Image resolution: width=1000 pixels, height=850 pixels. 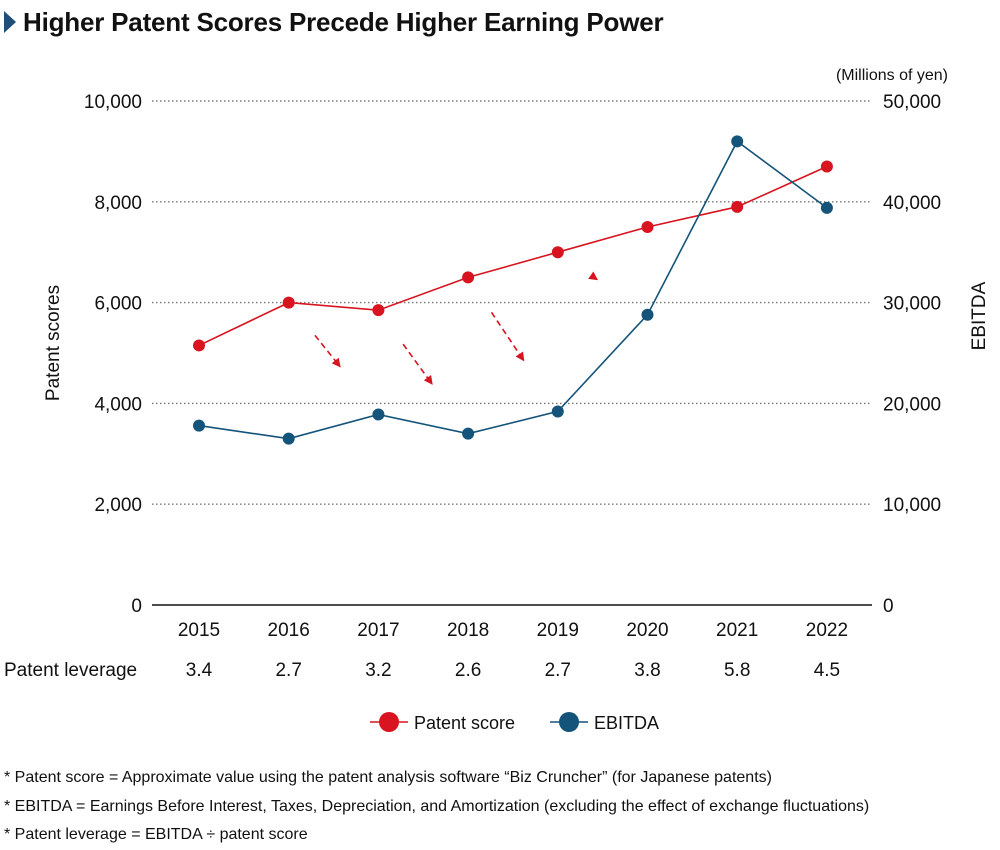 I want to click on right-axis-unit: (Millions of yen), so click(x=892, y=75).